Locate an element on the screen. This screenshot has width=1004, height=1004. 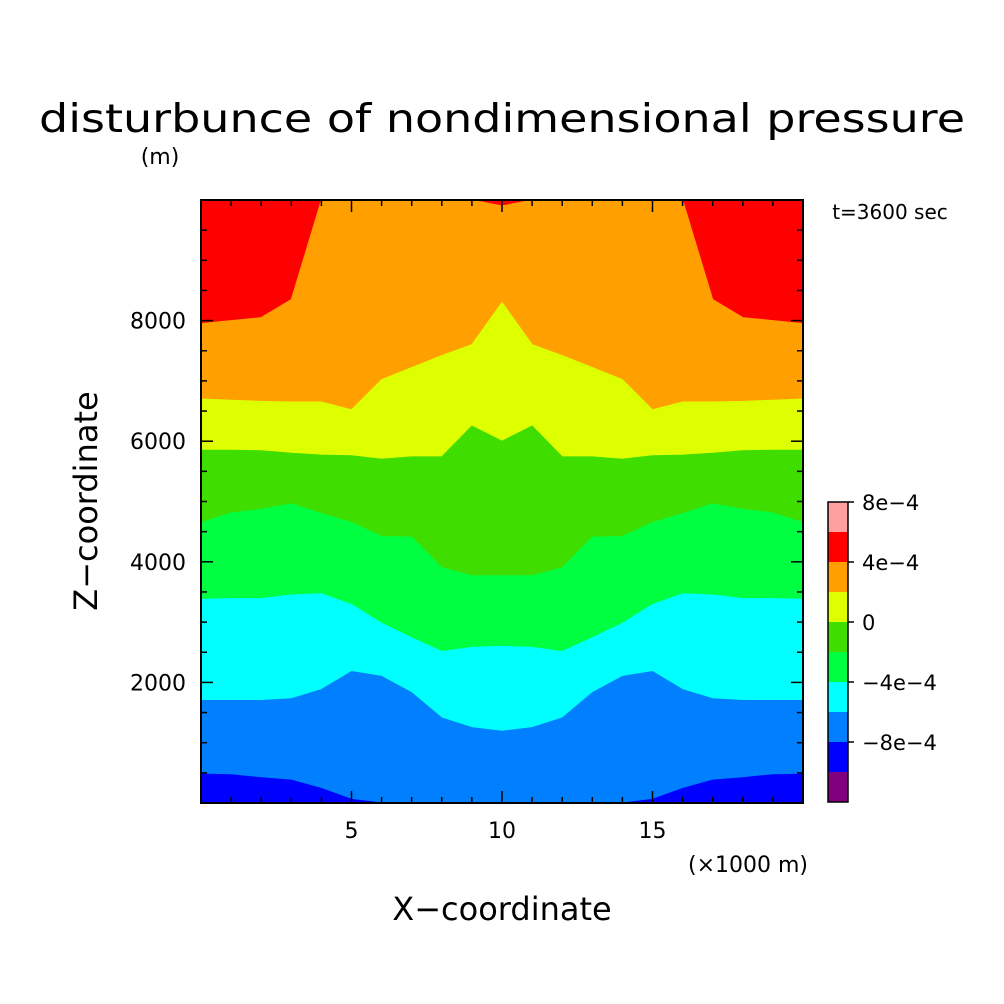
chart-title: disturbunce of nondimensional pressure is located at coordinates (502, 119).